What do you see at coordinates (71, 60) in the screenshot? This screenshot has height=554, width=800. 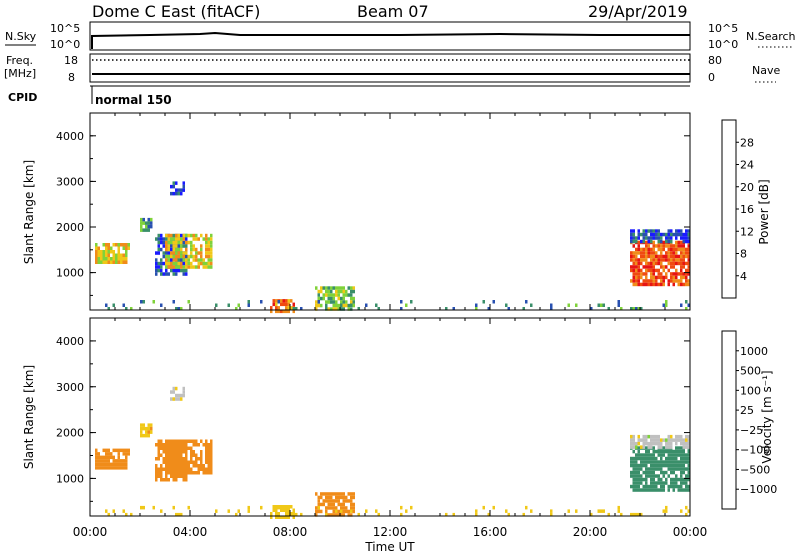 I see `freq-left-tick-top: 18` at bounding box center [71, 60].